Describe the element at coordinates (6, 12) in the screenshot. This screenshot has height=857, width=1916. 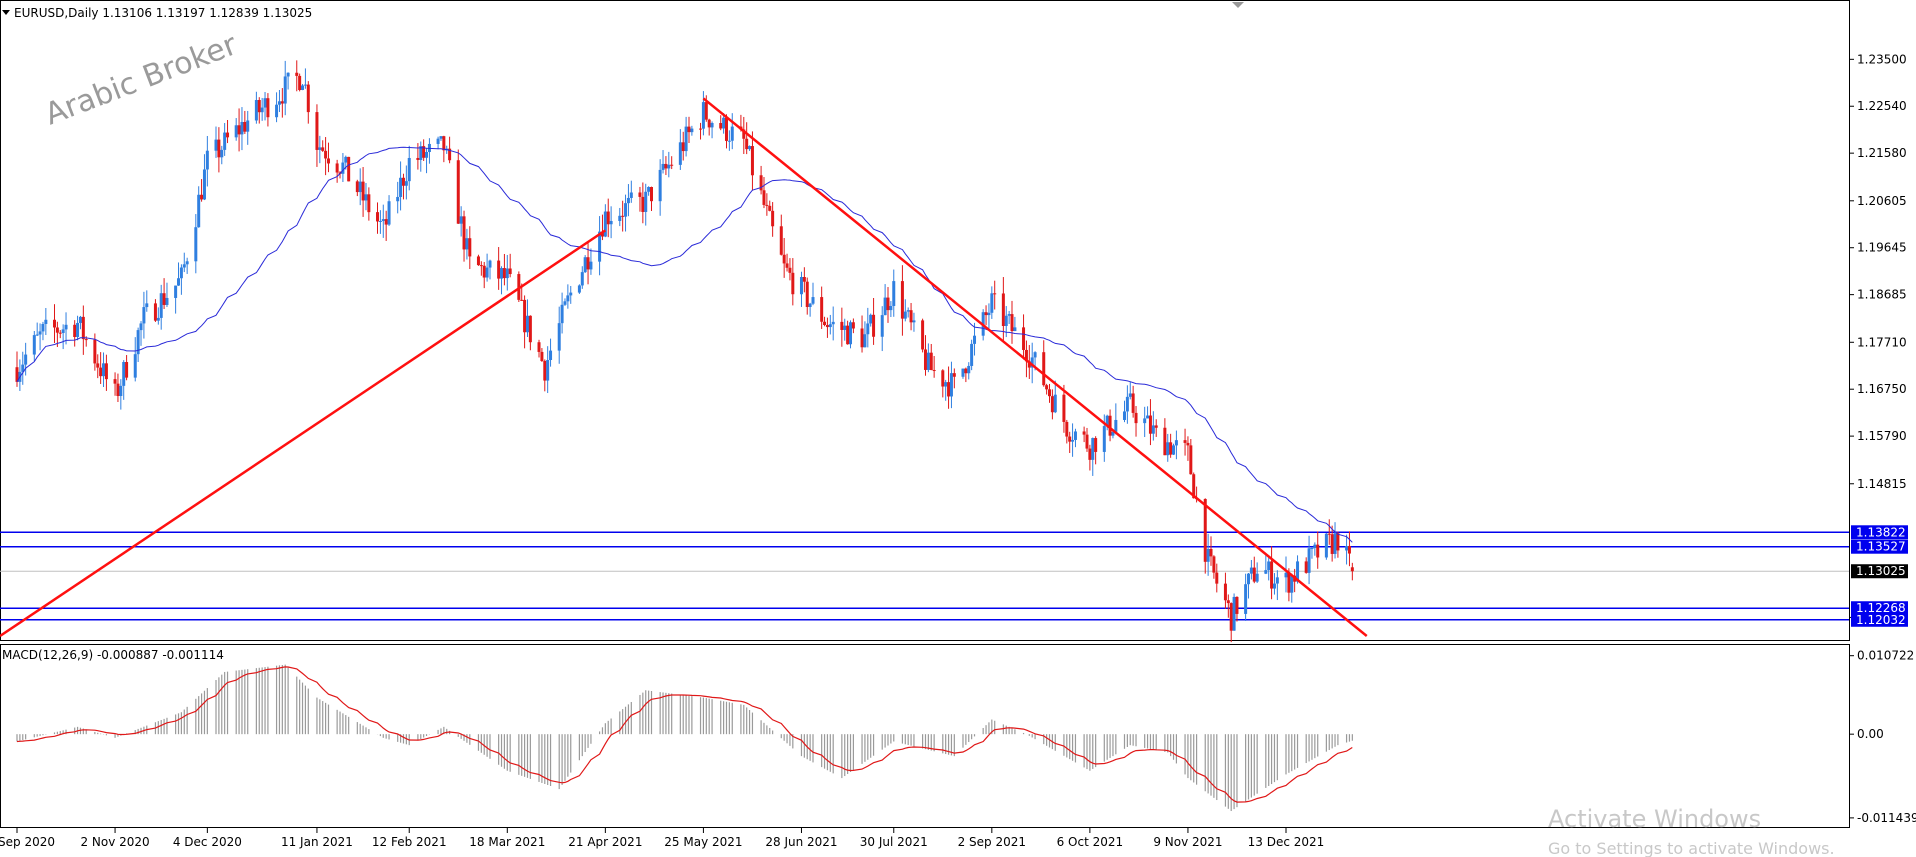
I see `dropdown-triangle-icon` at that location.